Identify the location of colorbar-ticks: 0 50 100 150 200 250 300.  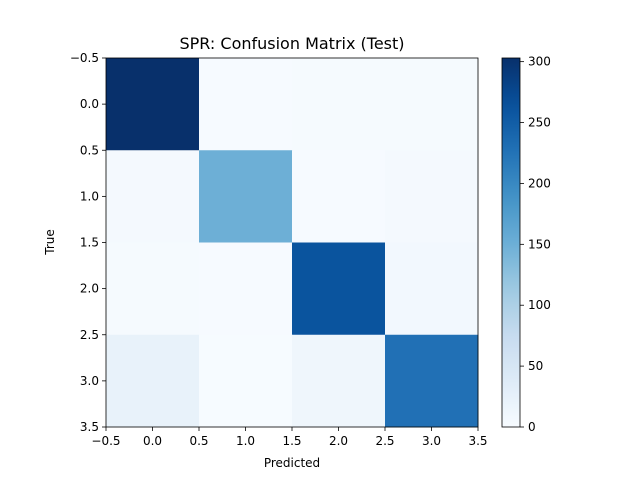
(535, 244).